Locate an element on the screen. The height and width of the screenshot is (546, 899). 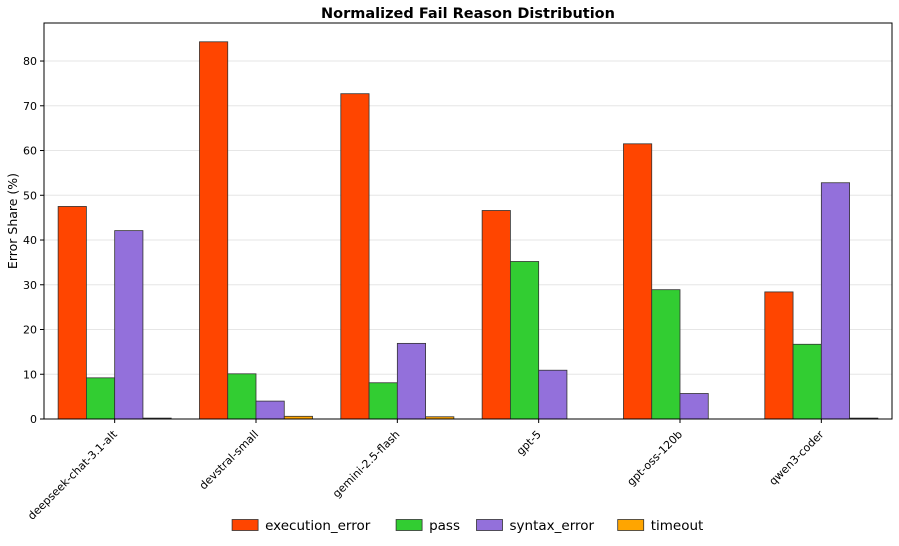
legend-label-syntax-error: syntax_error is located at coordinates (552, 526).